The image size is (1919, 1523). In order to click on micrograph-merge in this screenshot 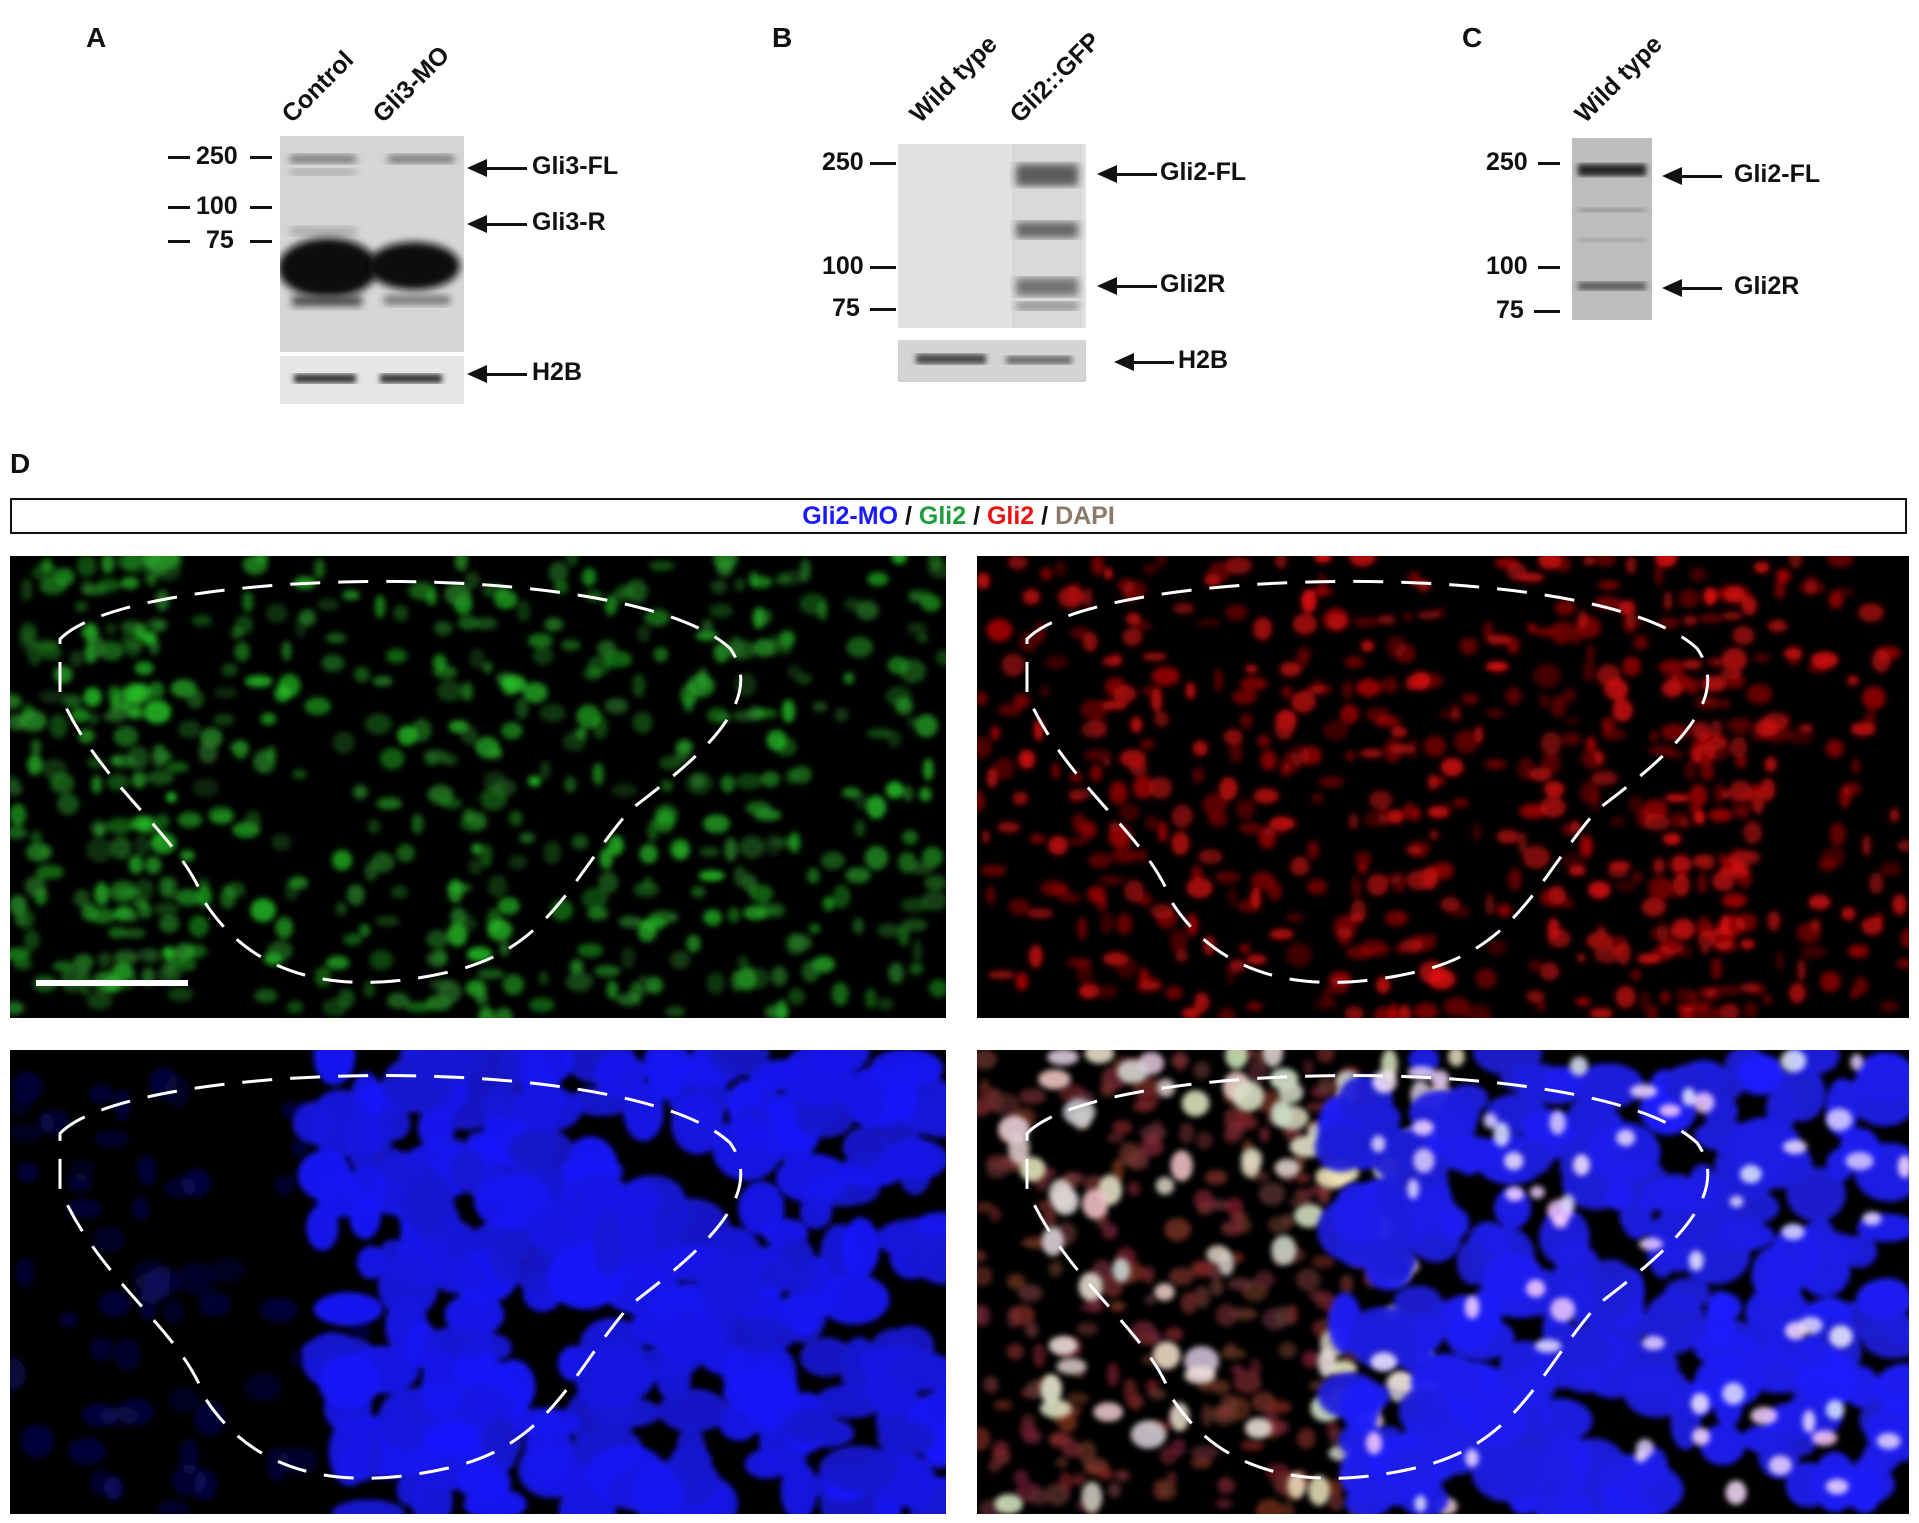, I will do `click(1443, 1282)`.